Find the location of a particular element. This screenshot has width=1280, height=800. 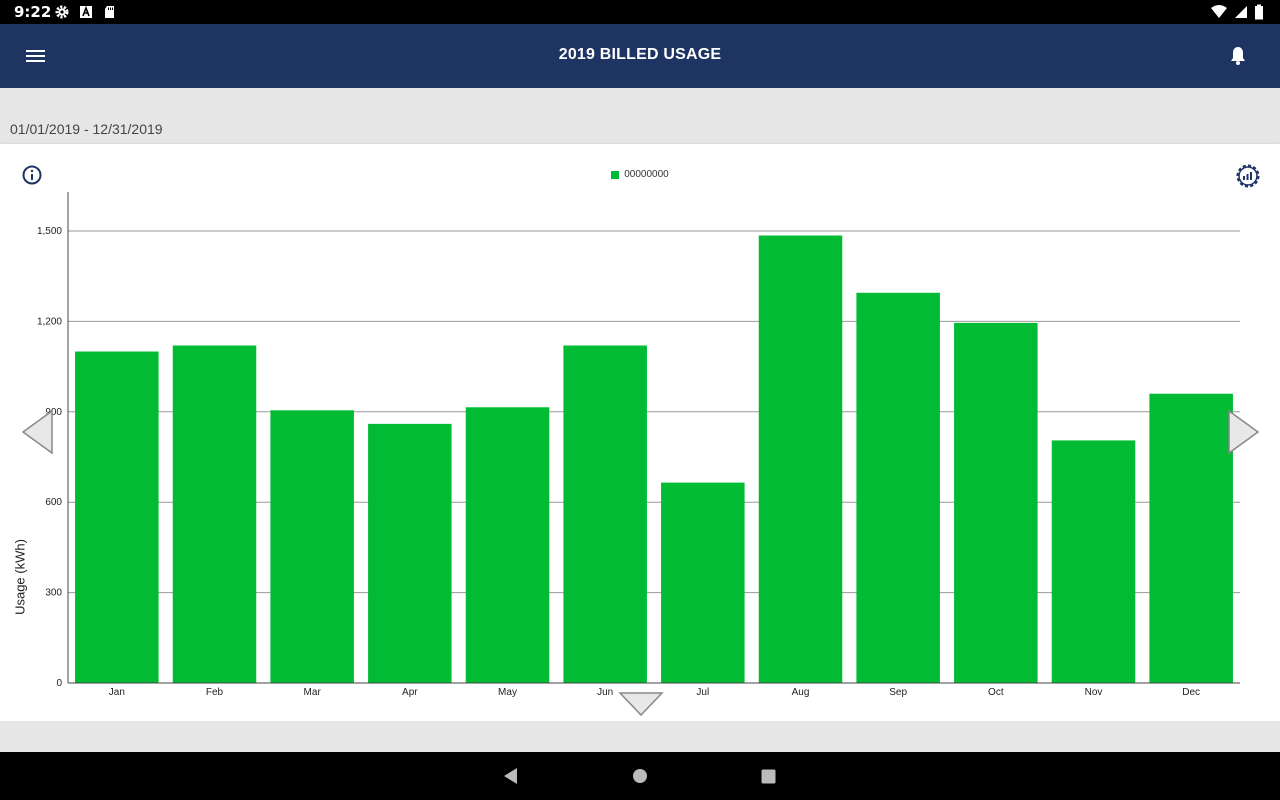

sd-card-icon is located at coordinates (109, 12).